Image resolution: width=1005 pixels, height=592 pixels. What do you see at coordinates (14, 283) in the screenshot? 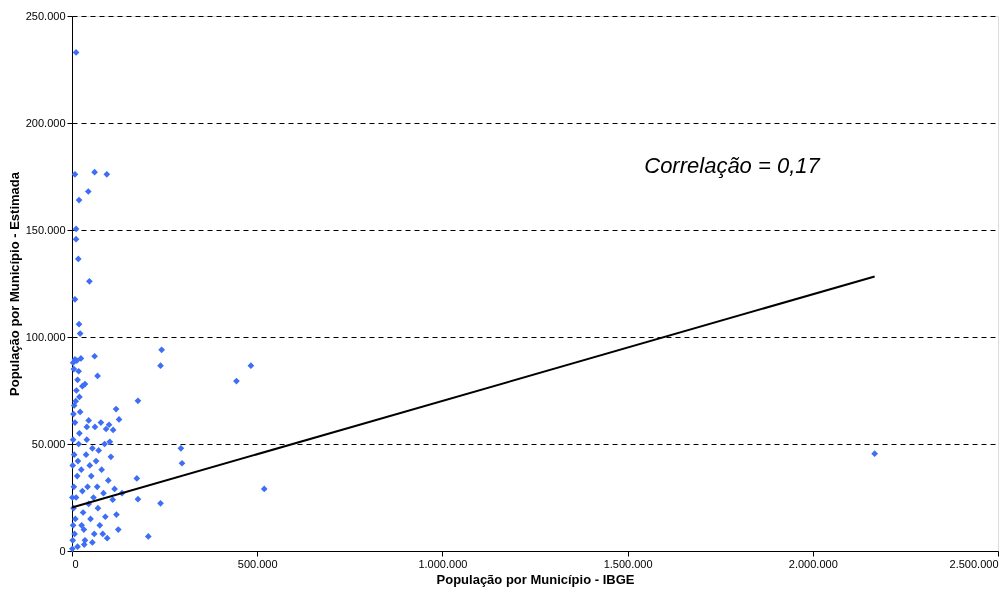
I see `y-axis-title: População por Município - Estimada` at bounding box center [14, 283].